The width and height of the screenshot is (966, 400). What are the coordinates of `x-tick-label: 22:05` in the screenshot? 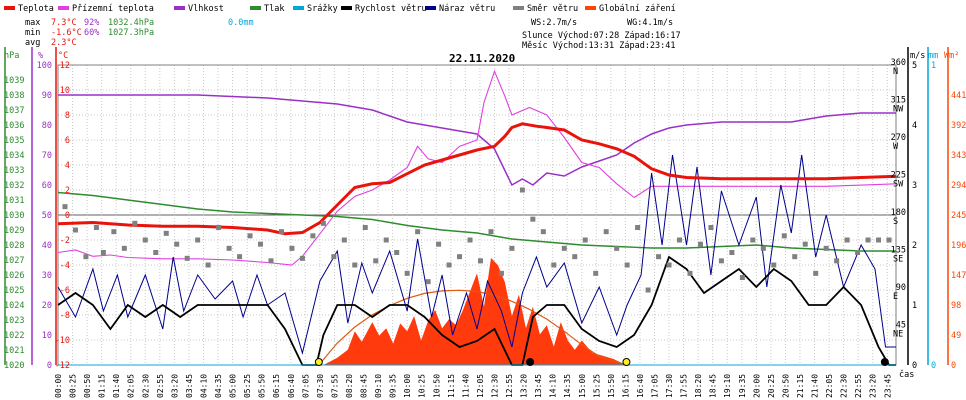 It's located at (829, 386).